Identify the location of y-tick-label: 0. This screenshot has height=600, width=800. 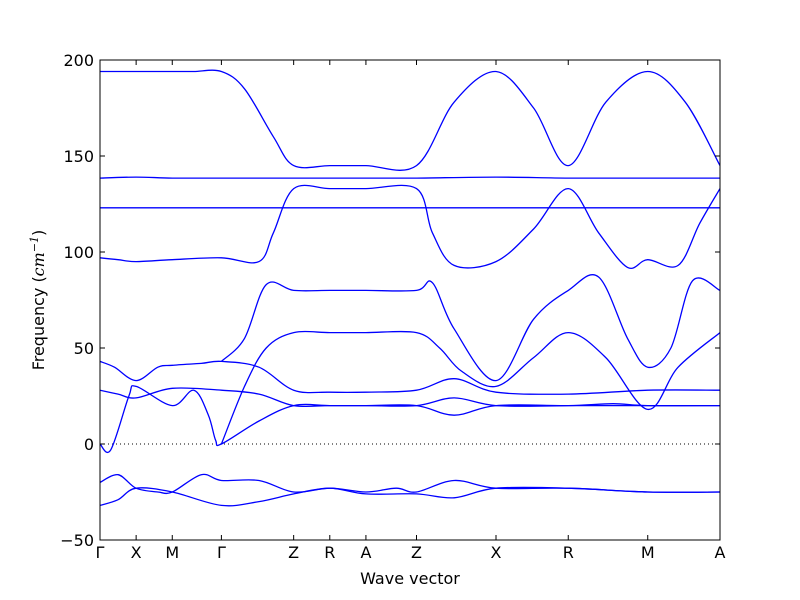
(89, 444).